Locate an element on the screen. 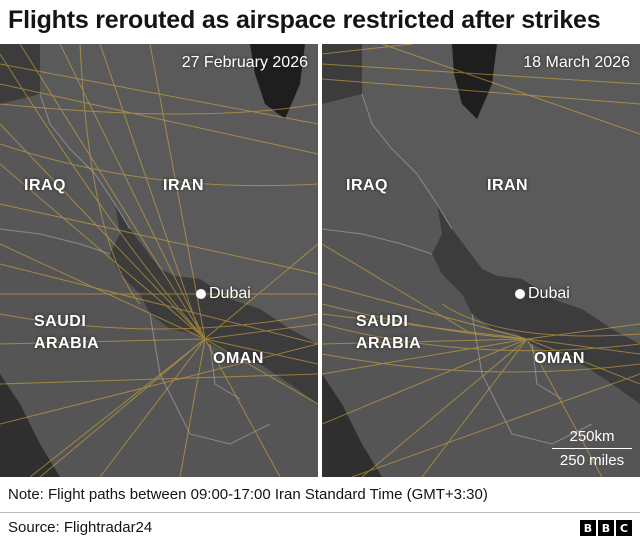 The width and height of the screenshot is (640, 543). bbc-logo: B B C is located at coordinates (606, 528).